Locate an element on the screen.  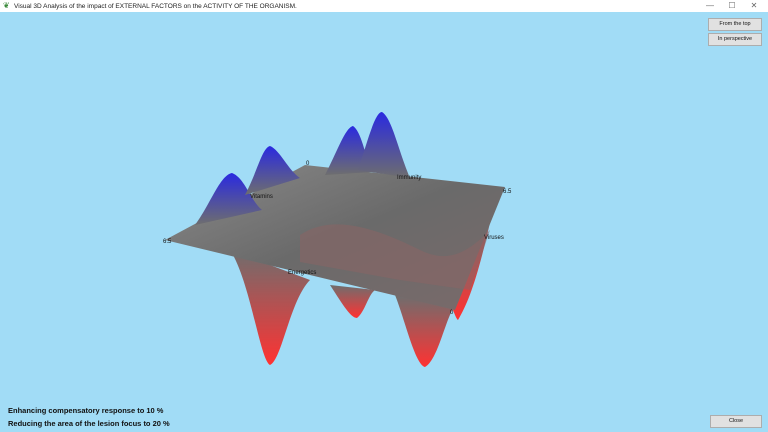
tick-max-left: 6.5 is located at coordinates (167, 242).